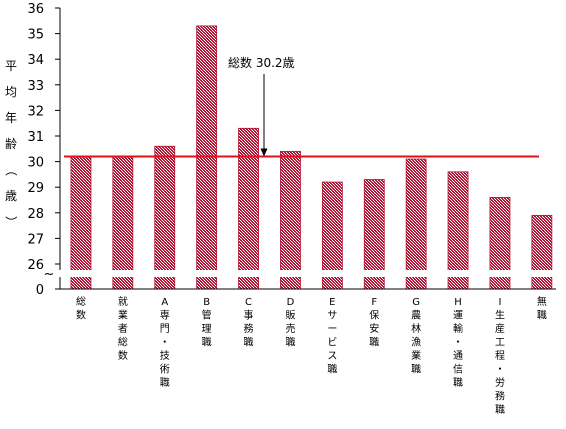  What do you see at coordinates (11, 92) in the screenshot?
I see `y-axis-label-char: 均` at bounding box center [11, 92].